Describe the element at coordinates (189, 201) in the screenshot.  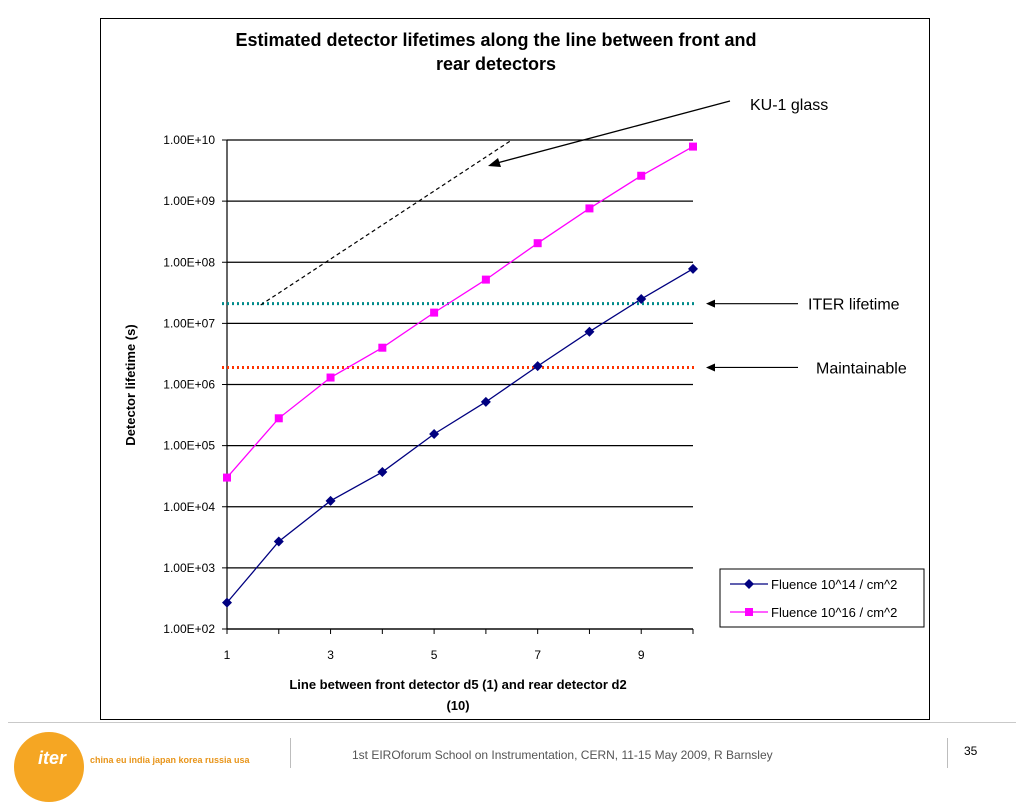
I see `y-tick-label: 1.00E+09` at that location.